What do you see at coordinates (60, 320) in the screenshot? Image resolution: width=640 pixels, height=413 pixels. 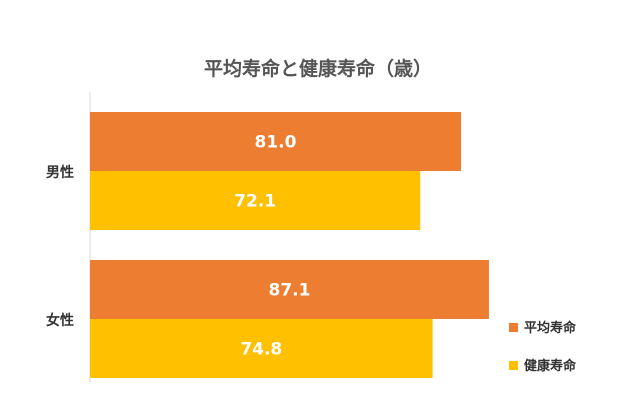 I see `category-label: 女性` at bounding box center [60, 320].